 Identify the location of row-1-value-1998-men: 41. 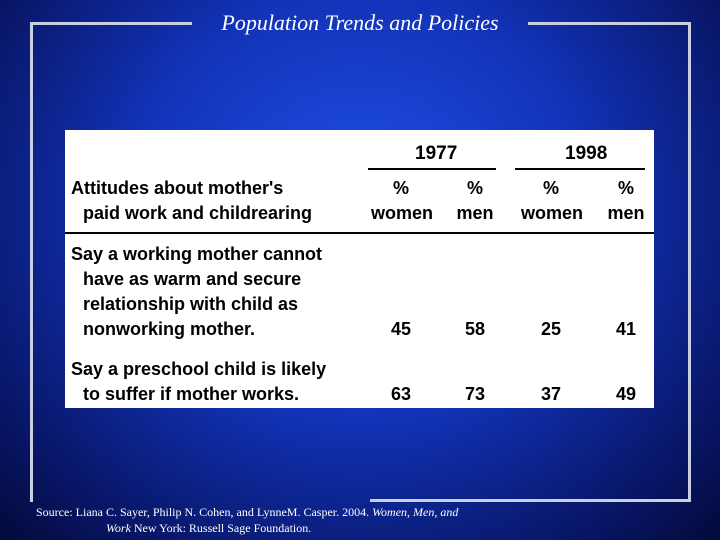
(626, 329).